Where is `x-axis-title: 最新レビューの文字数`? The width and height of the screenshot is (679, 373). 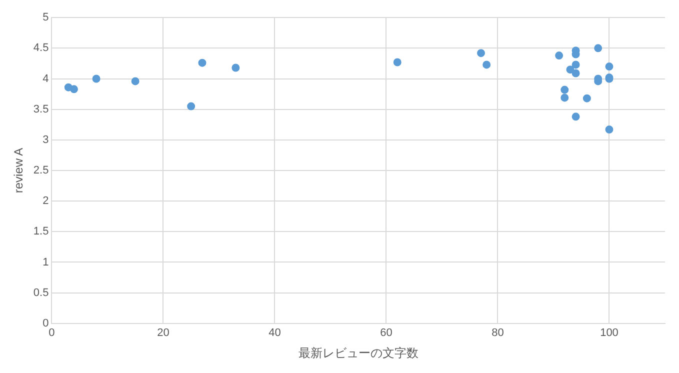
x-axis-title: 最新レビューの文字数 is located at coordinates (358, 353).